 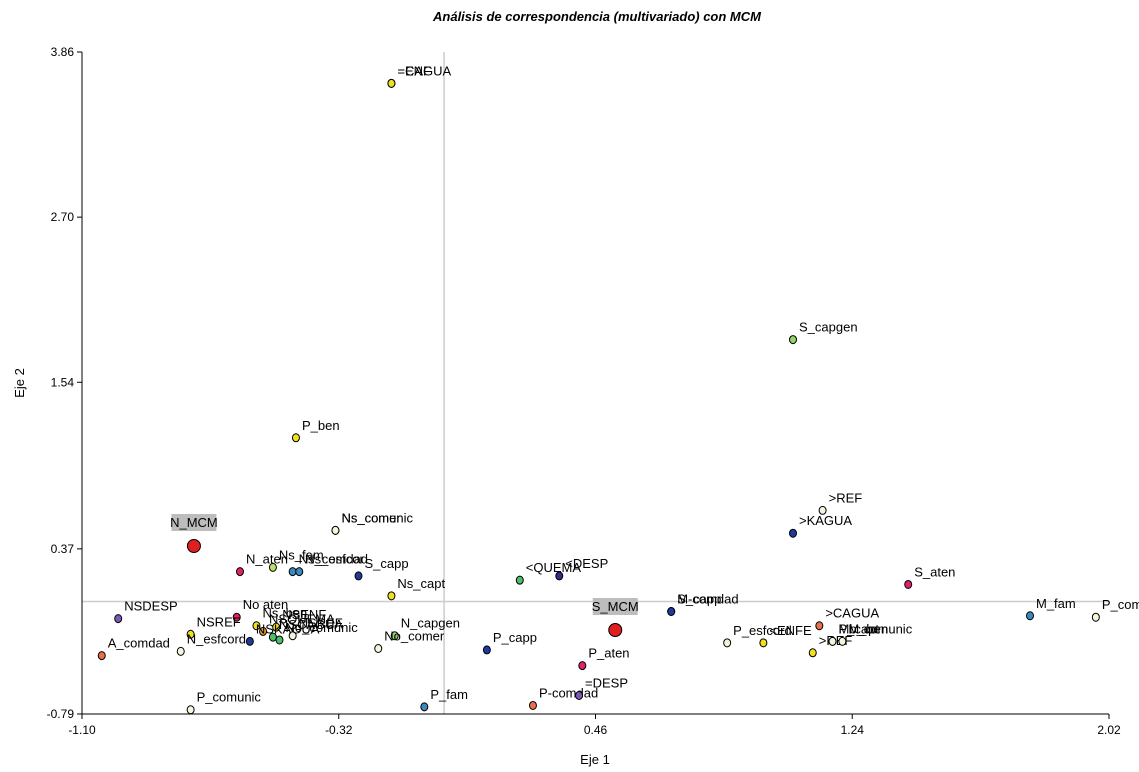 I want to click on data-point: =CAGUA, so click(x=419, y=75).